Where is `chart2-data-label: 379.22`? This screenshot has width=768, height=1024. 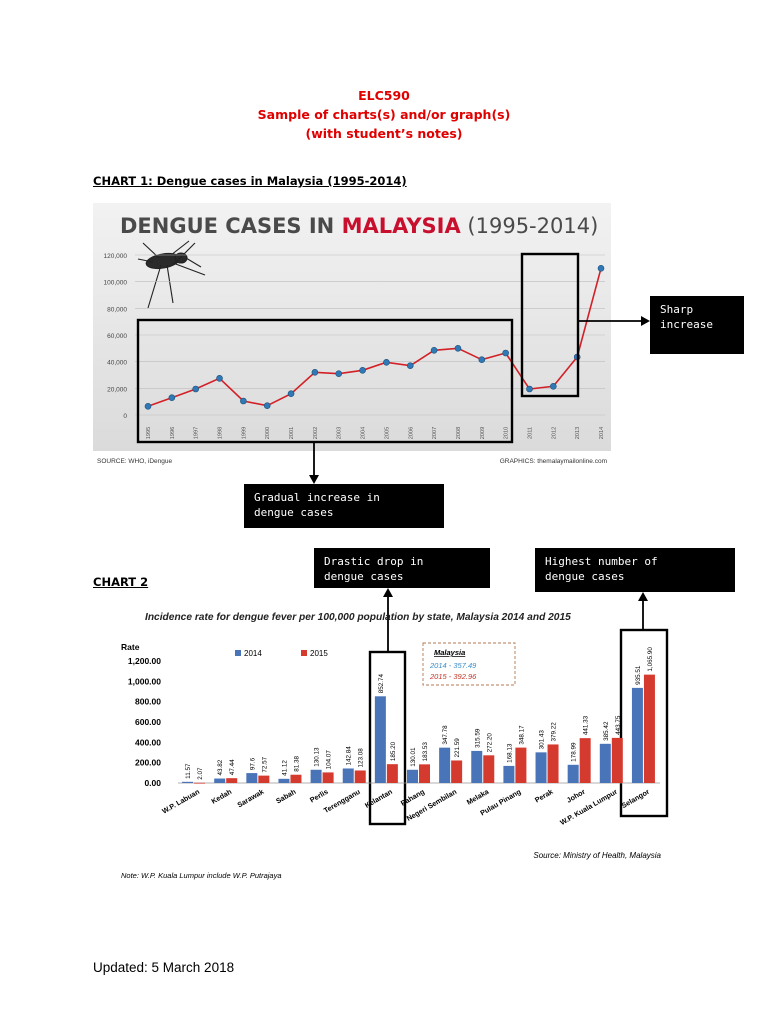
chart2-data-label: 379.22 is located at coordinates (554, 732).